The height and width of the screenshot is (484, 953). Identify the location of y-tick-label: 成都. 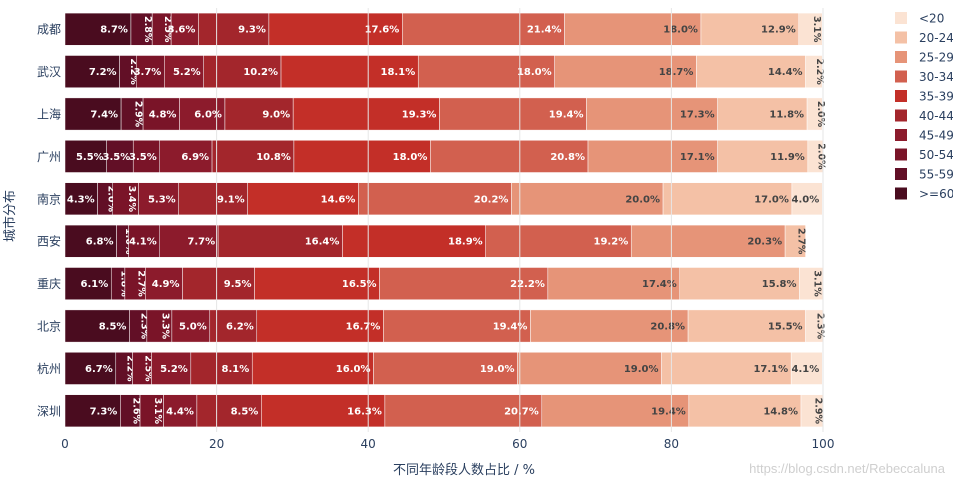
(49, 30).